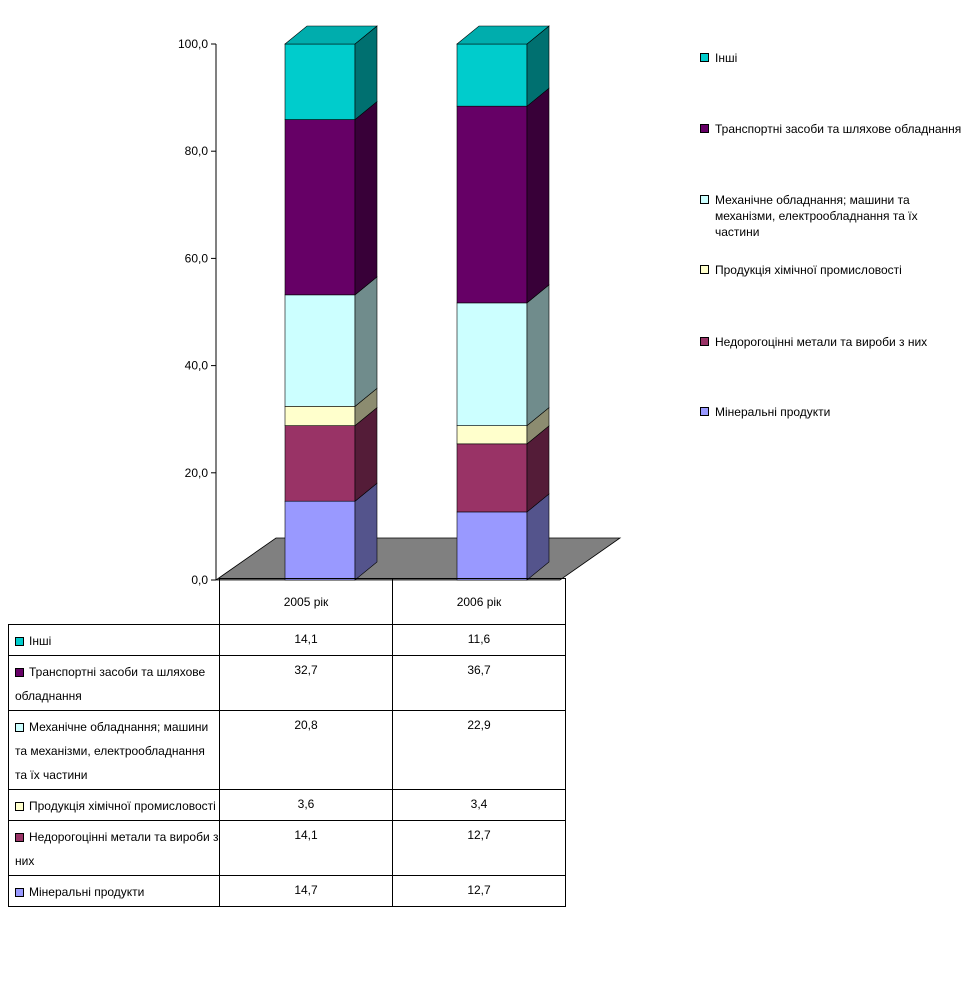 Image resolution: width=962 pixels, height=990 pixels. What do you see at coordinates (197, 366) in the screenshot?
I see `y-tick-label: 40,0` at bounding box center [197, 366].